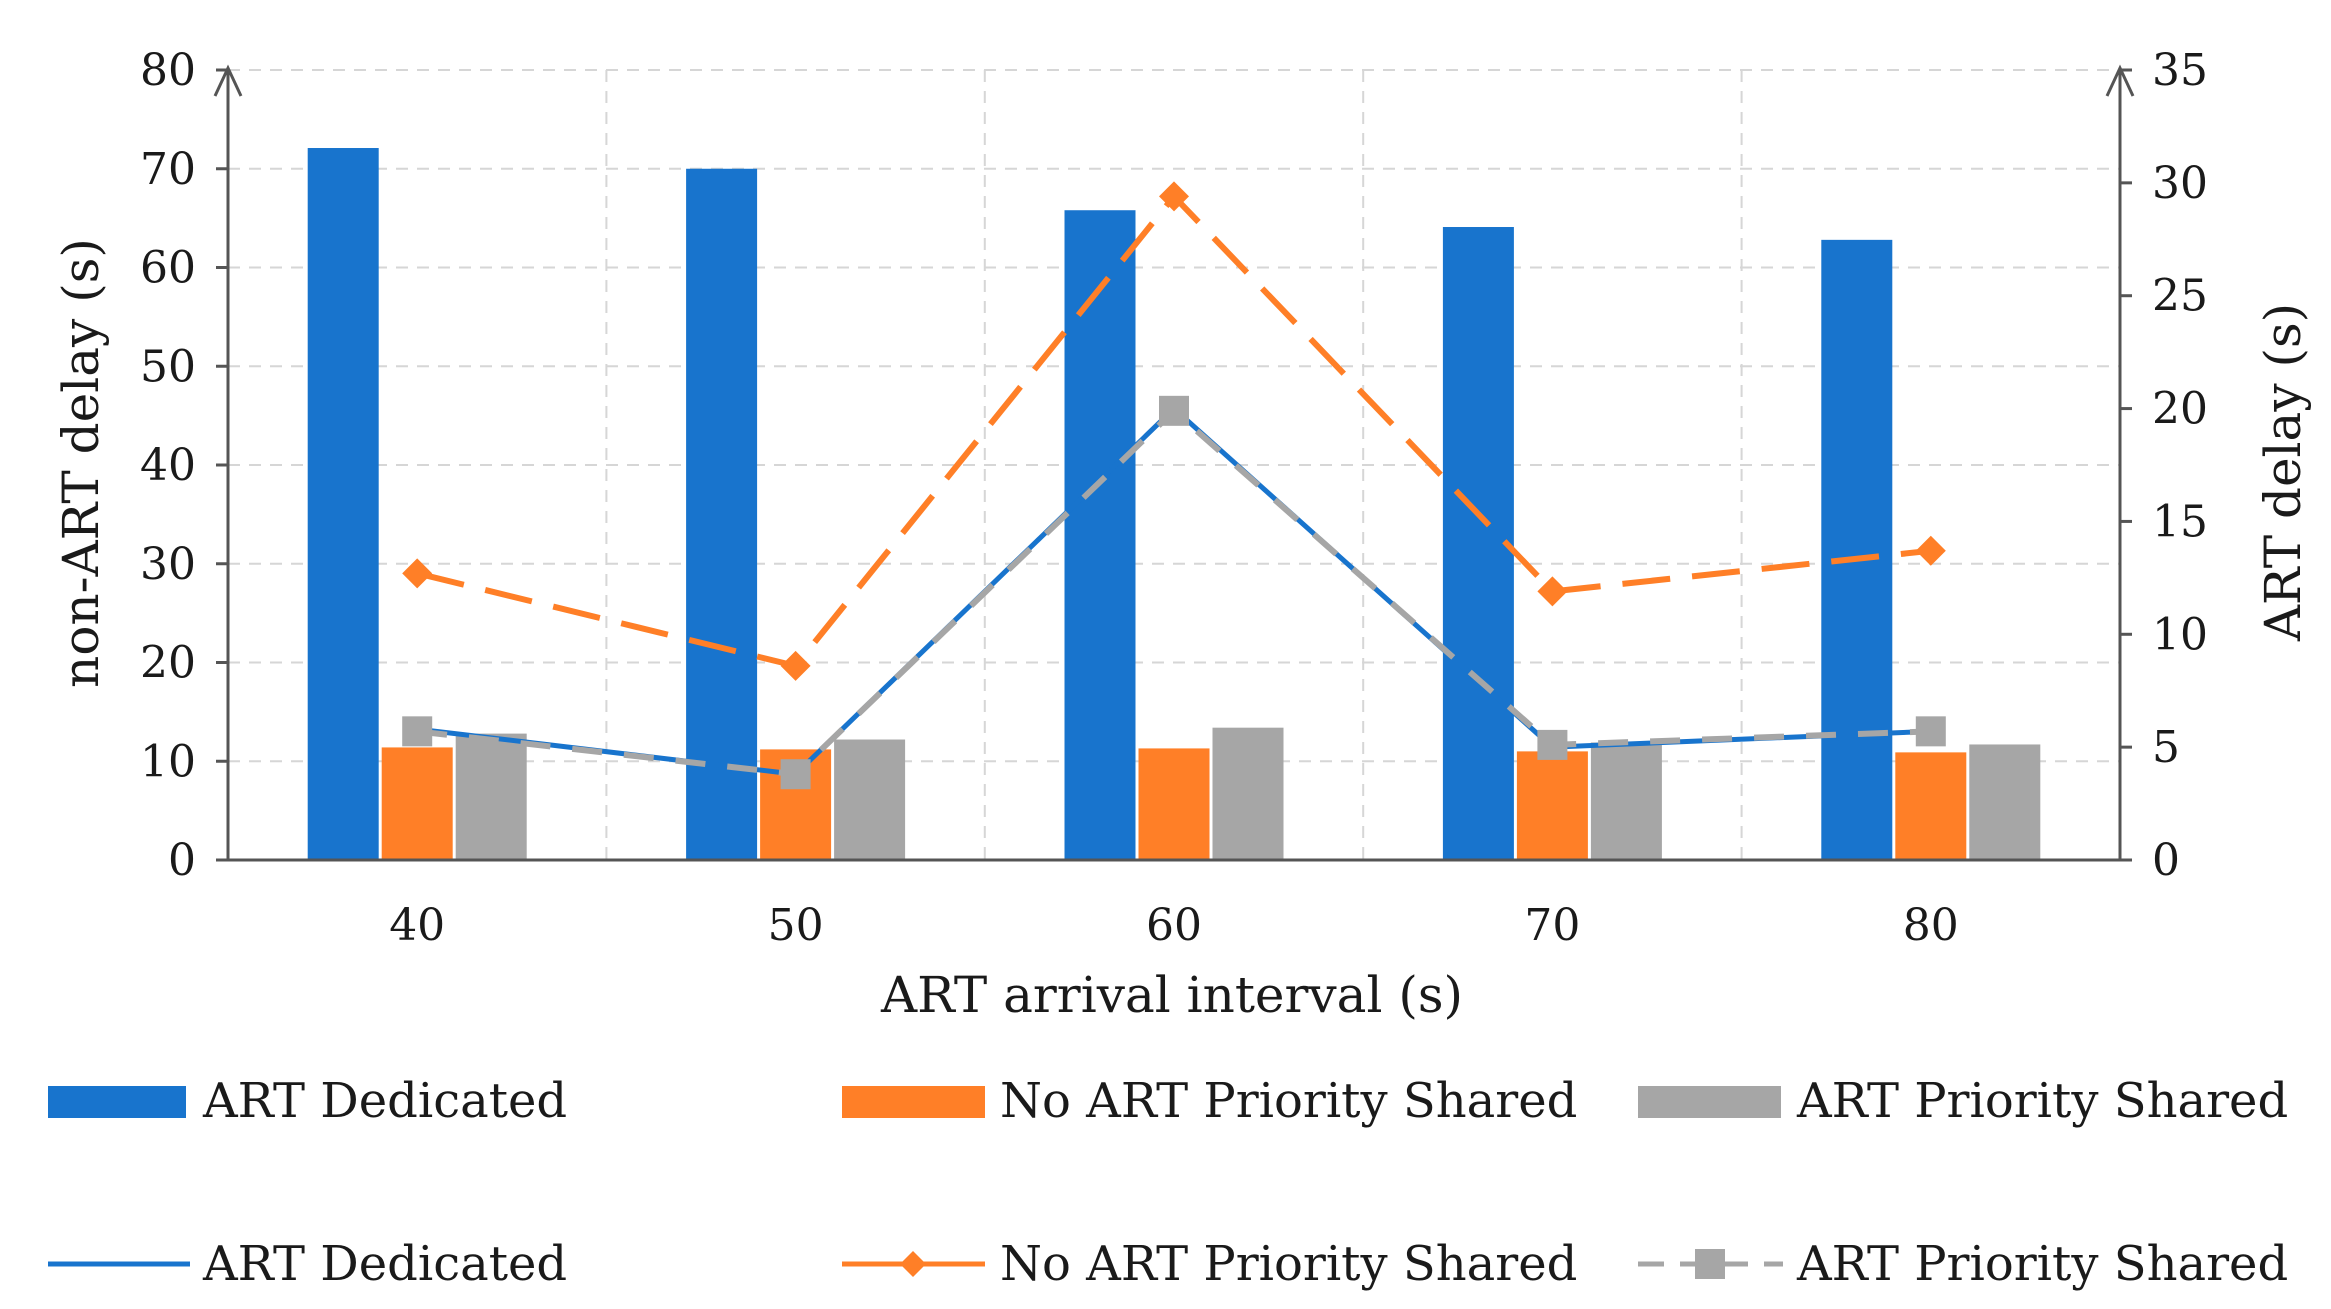 Image resolution: width=2331 pixels, height=1309 pixels. What do you see at coordinates (168, 169) in the screenshot?
I see `y-left-tick-label: 70` at bounding box center [168, 169].